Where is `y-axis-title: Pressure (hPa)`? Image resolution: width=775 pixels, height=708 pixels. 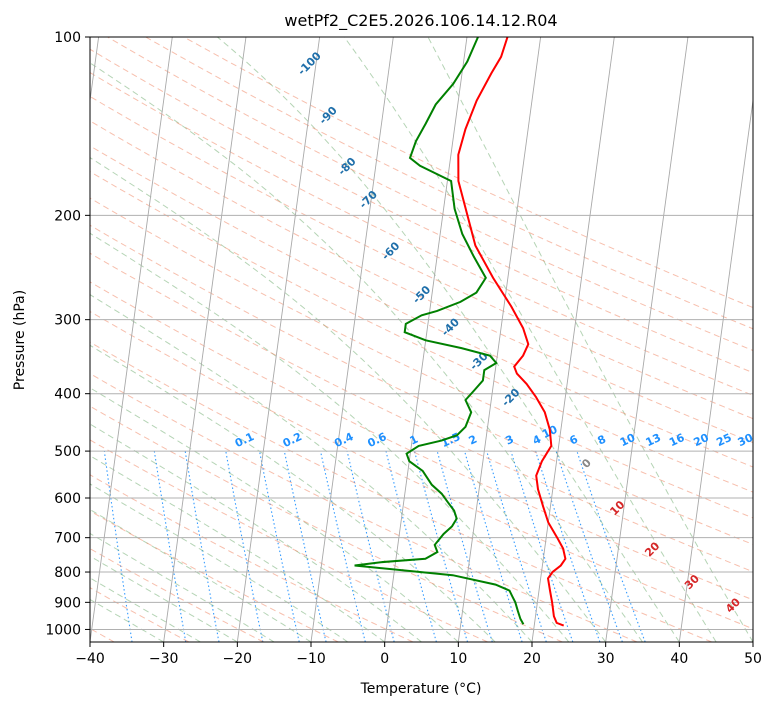 y-axis-title: Pressure (hPa) is located at coordinates (20, 340).